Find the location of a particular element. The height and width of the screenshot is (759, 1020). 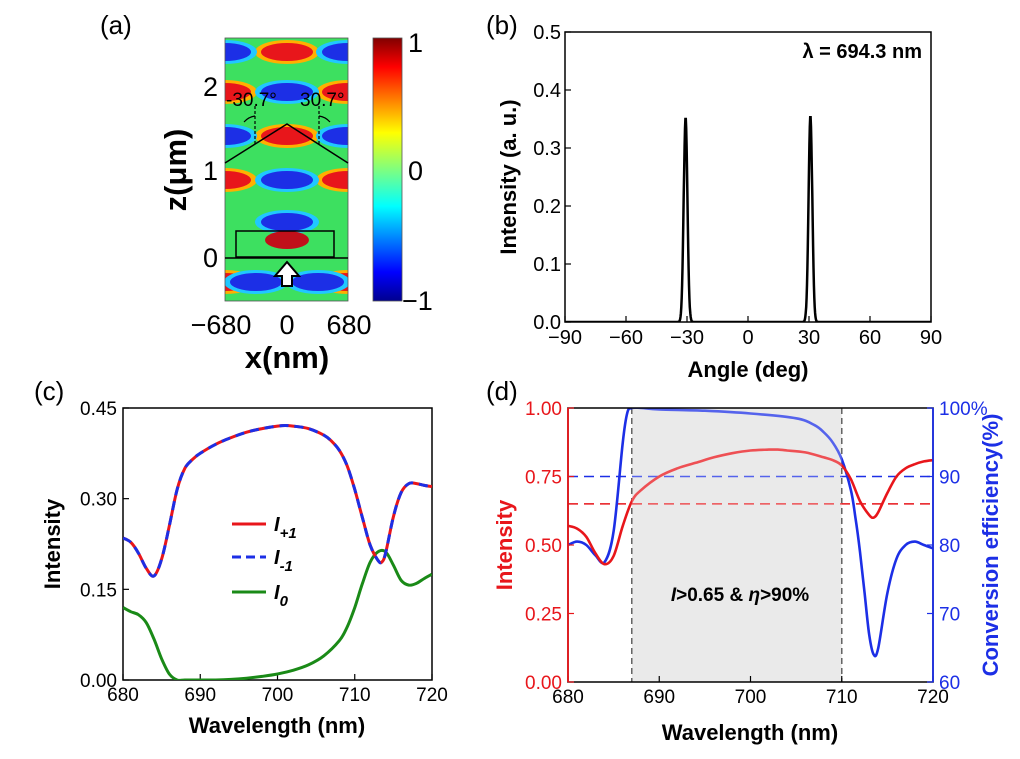

c-xlabel: Wavelength (nm) is located at coordinates (277, 725).